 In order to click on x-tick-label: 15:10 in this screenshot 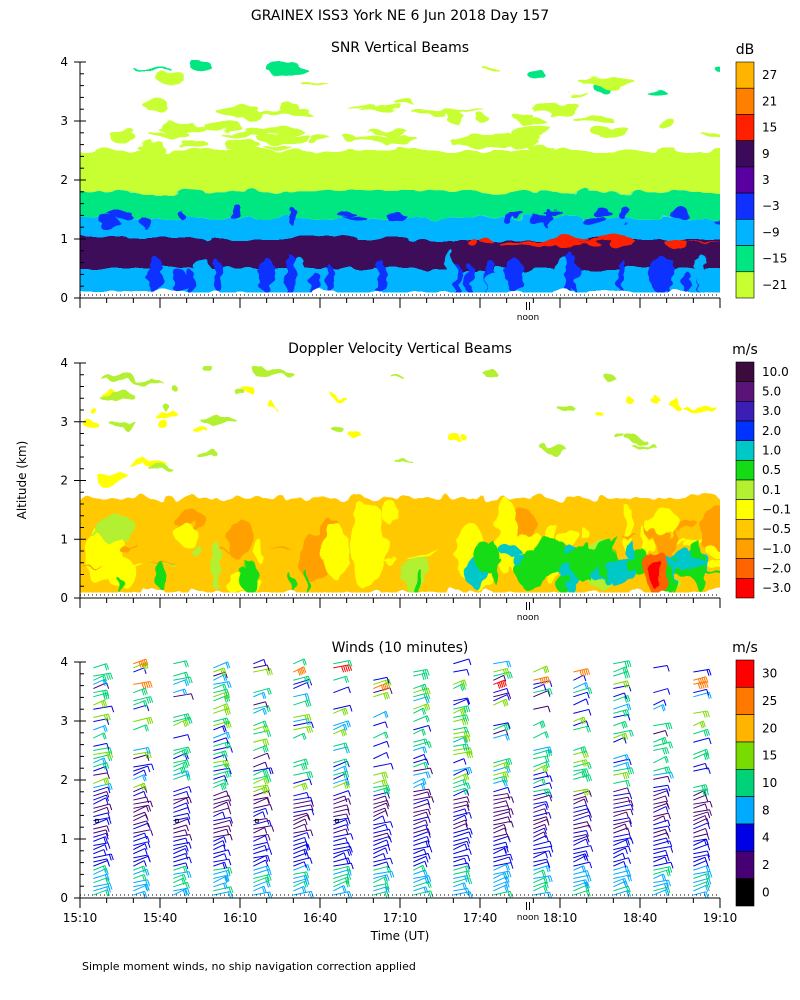, I will do `click(80, 918)`.